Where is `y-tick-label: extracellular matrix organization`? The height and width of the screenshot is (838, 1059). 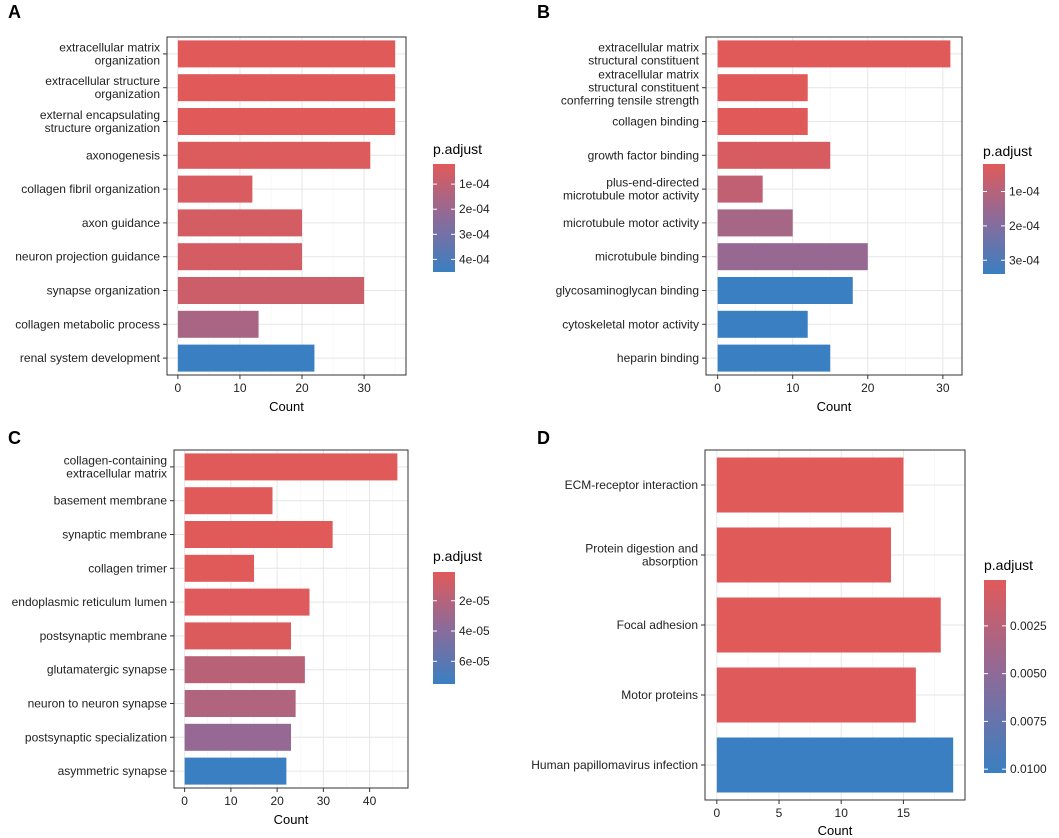 y-tick-label: extracellular matrix organization is located at coordinates (109, 53).